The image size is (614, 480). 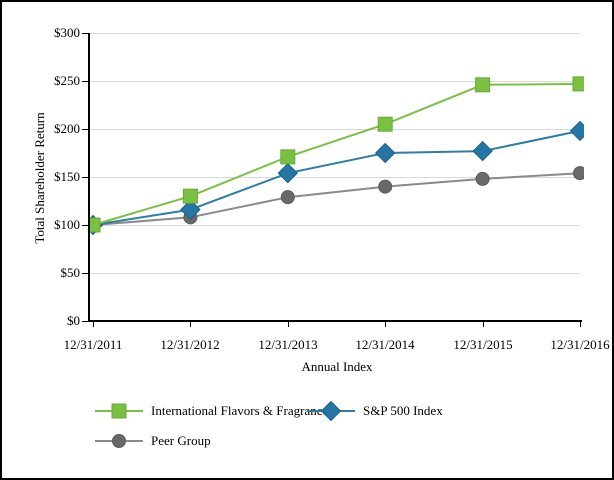 I want to click on blue-diamond-marker-icon, so click(x=331, y=411).